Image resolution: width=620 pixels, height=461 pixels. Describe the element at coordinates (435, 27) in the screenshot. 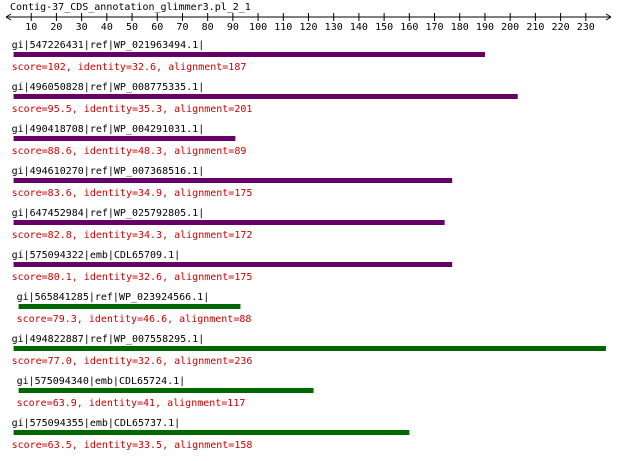

I see `x-tick-label: 170` at that location.